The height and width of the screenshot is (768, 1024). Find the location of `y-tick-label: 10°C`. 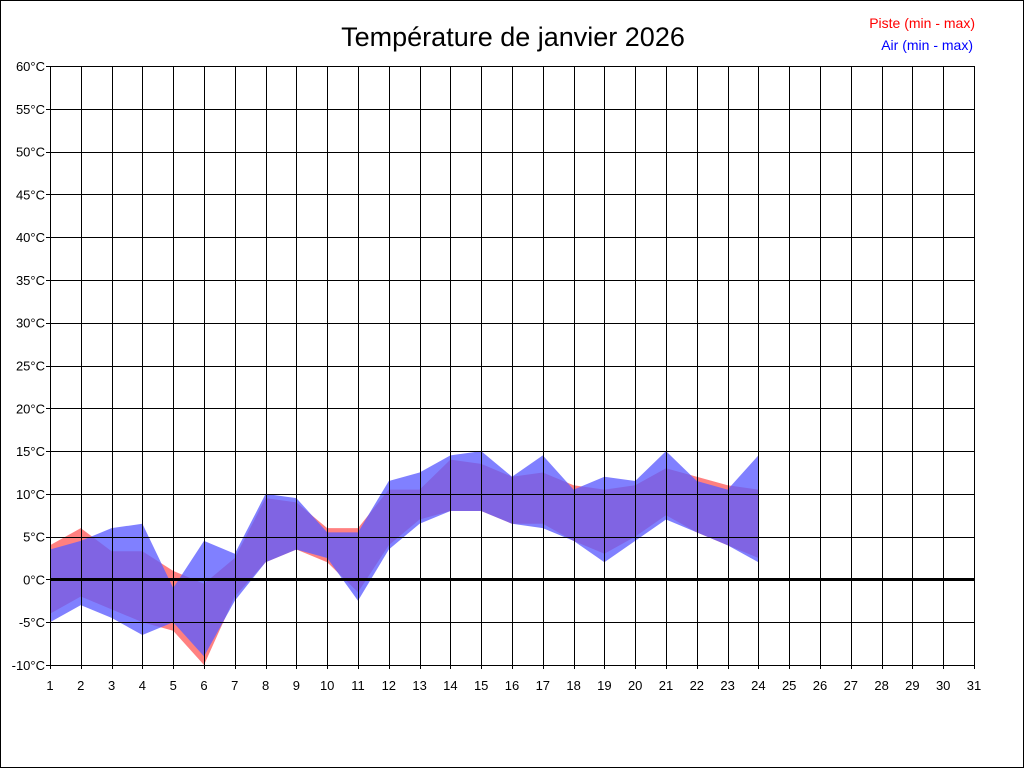

y-tick-label: 10°C is located at coordinates (30, 494).